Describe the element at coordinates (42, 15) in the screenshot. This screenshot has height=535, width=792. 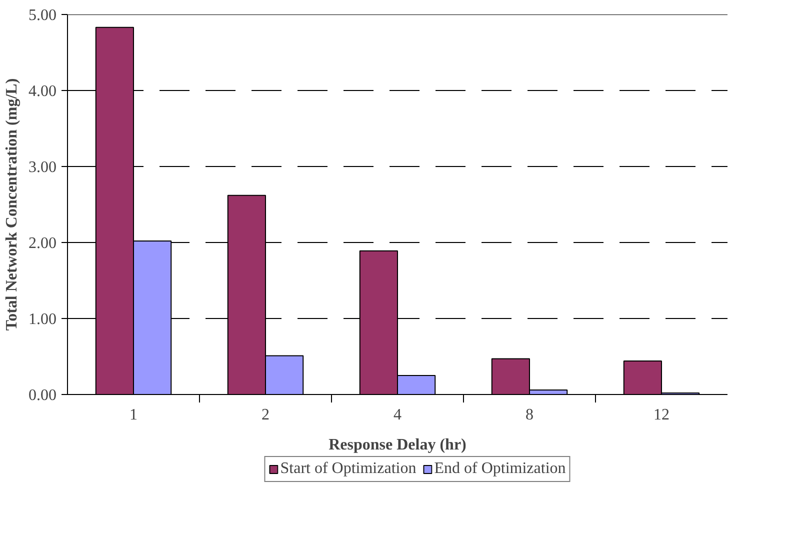
I see `y-tick-label: 5.00` at that location.